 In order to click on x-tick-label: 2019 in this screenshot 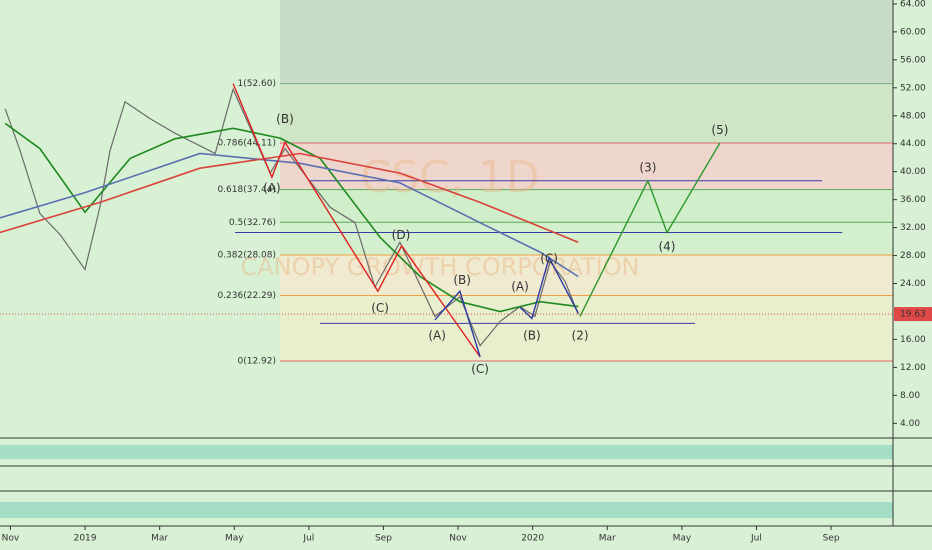, I will do `click(85, 539)`.